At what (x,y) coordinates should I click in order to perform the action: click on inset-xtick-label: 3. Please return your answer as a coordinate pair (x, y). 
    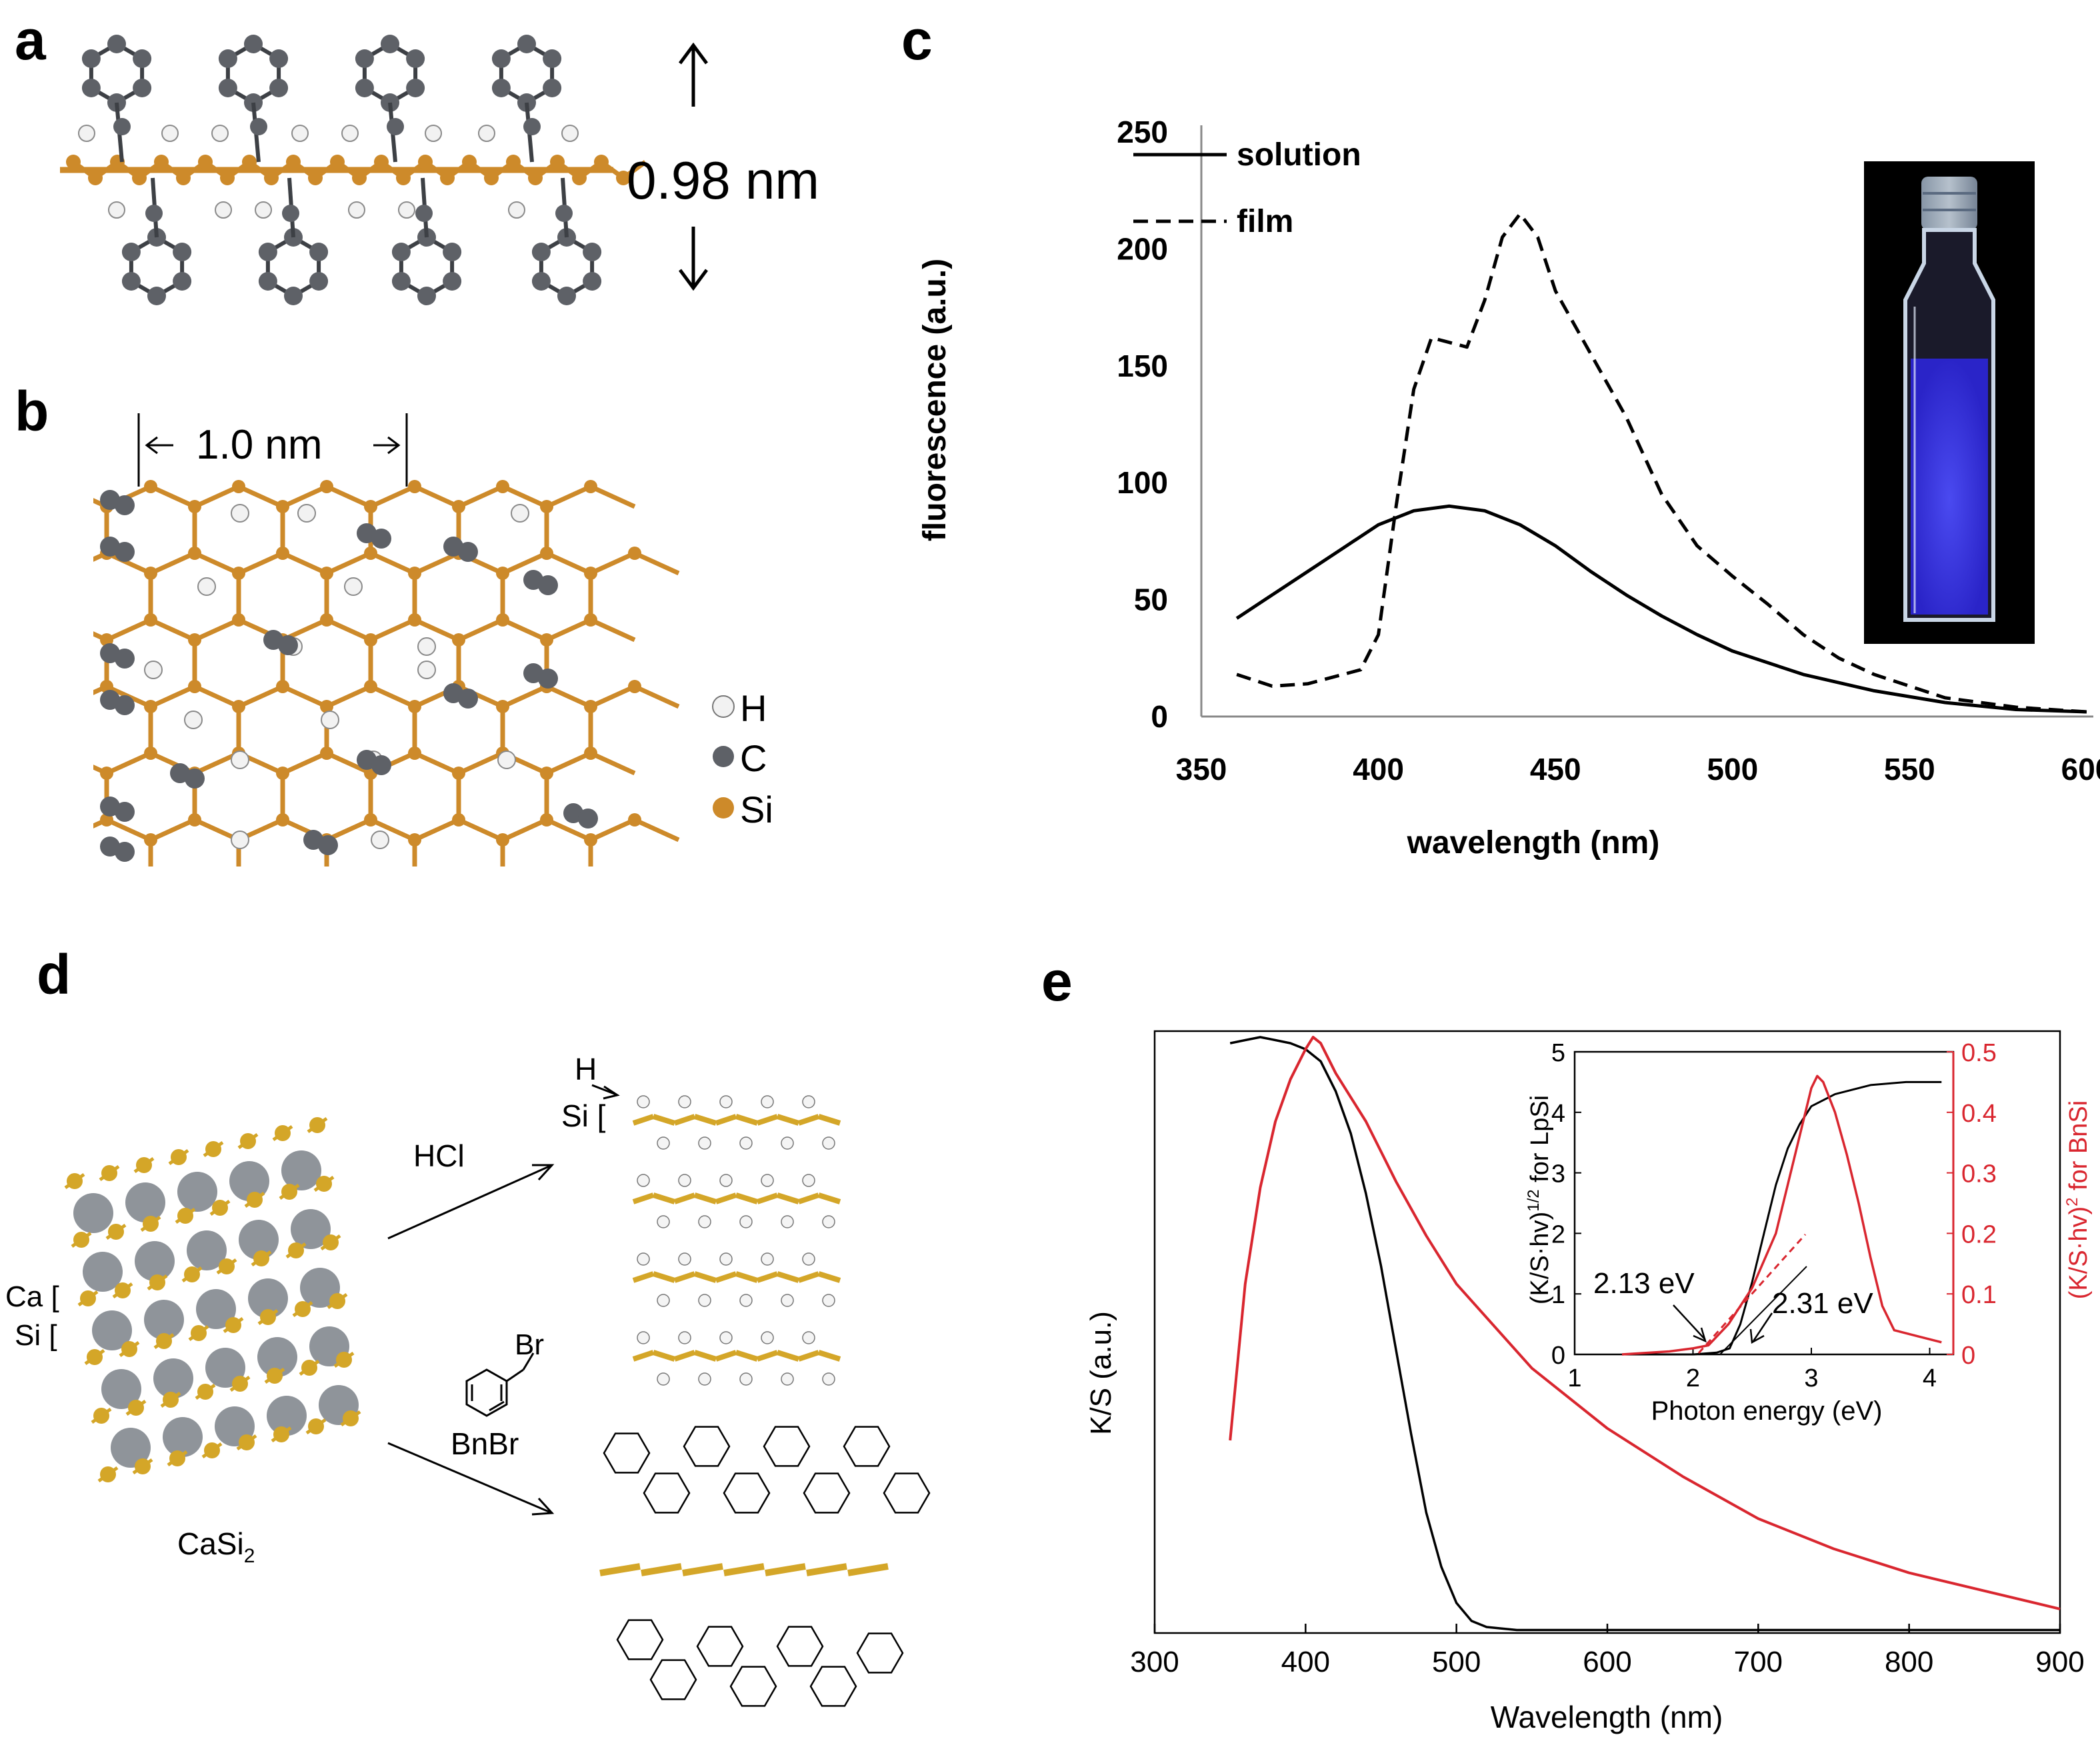
    Looking at the image, I should click on (1811, 1378).